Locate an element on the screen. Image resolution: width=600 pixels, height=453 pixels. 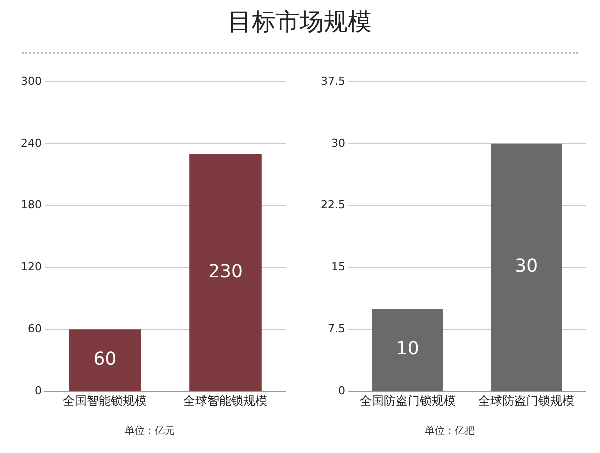
data-label: 230 is located at coordinates (225, 271).